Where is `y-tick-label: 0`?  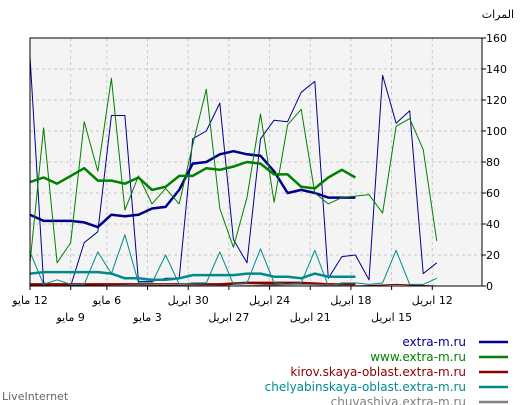
y-tick-label: 0 is located at coordinates (489, 286).